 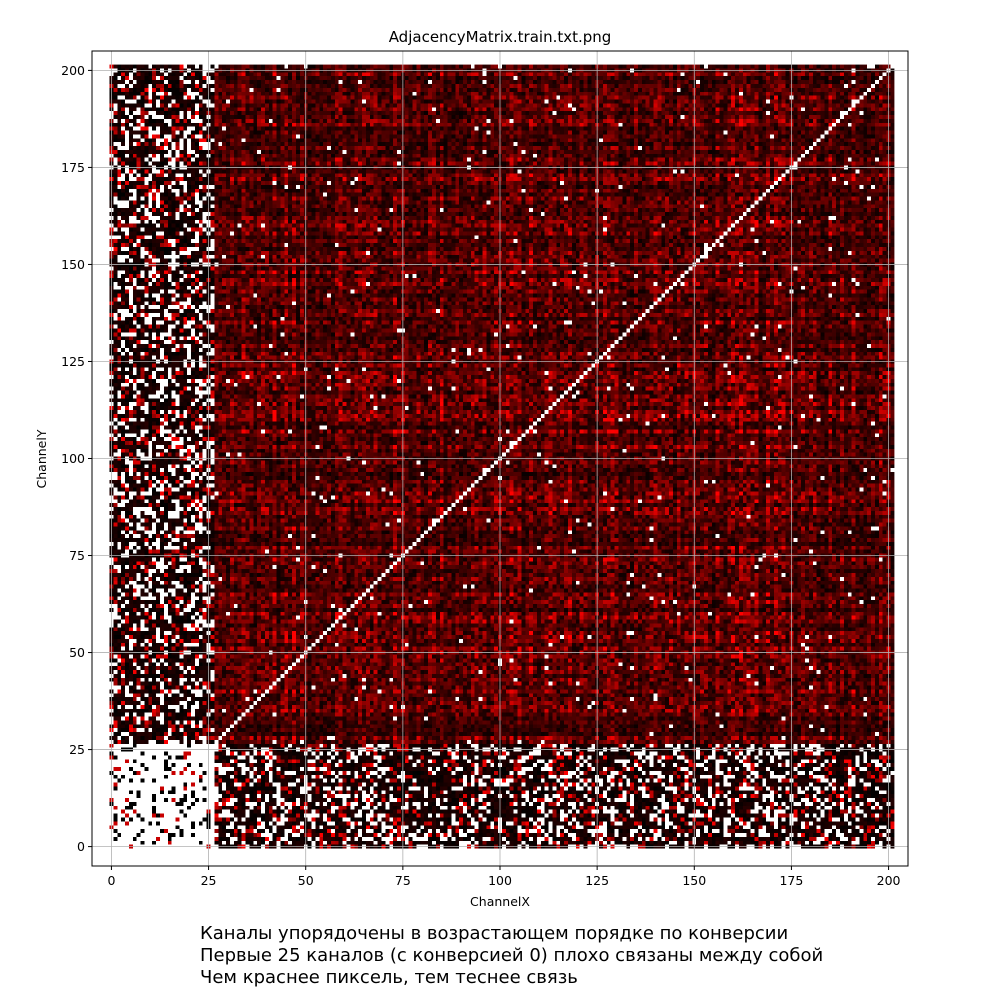 I want to click on y-tick-label: 125, so click(x=73, y=361).